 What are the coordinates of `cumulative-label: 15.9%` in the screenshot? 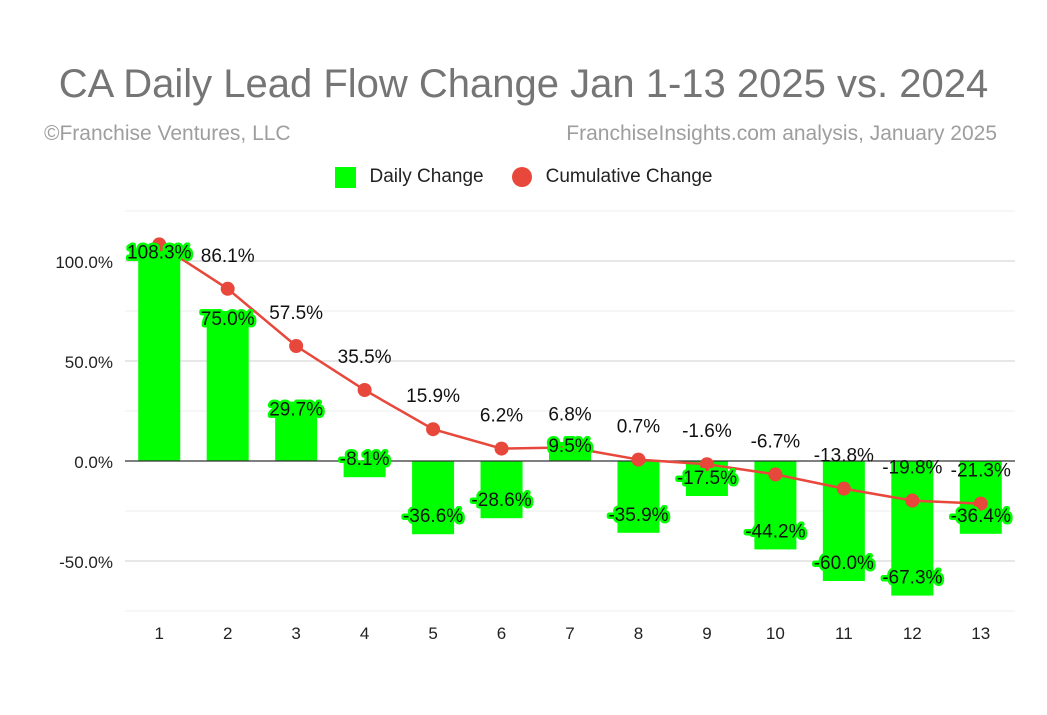 It's located at (433, 396).